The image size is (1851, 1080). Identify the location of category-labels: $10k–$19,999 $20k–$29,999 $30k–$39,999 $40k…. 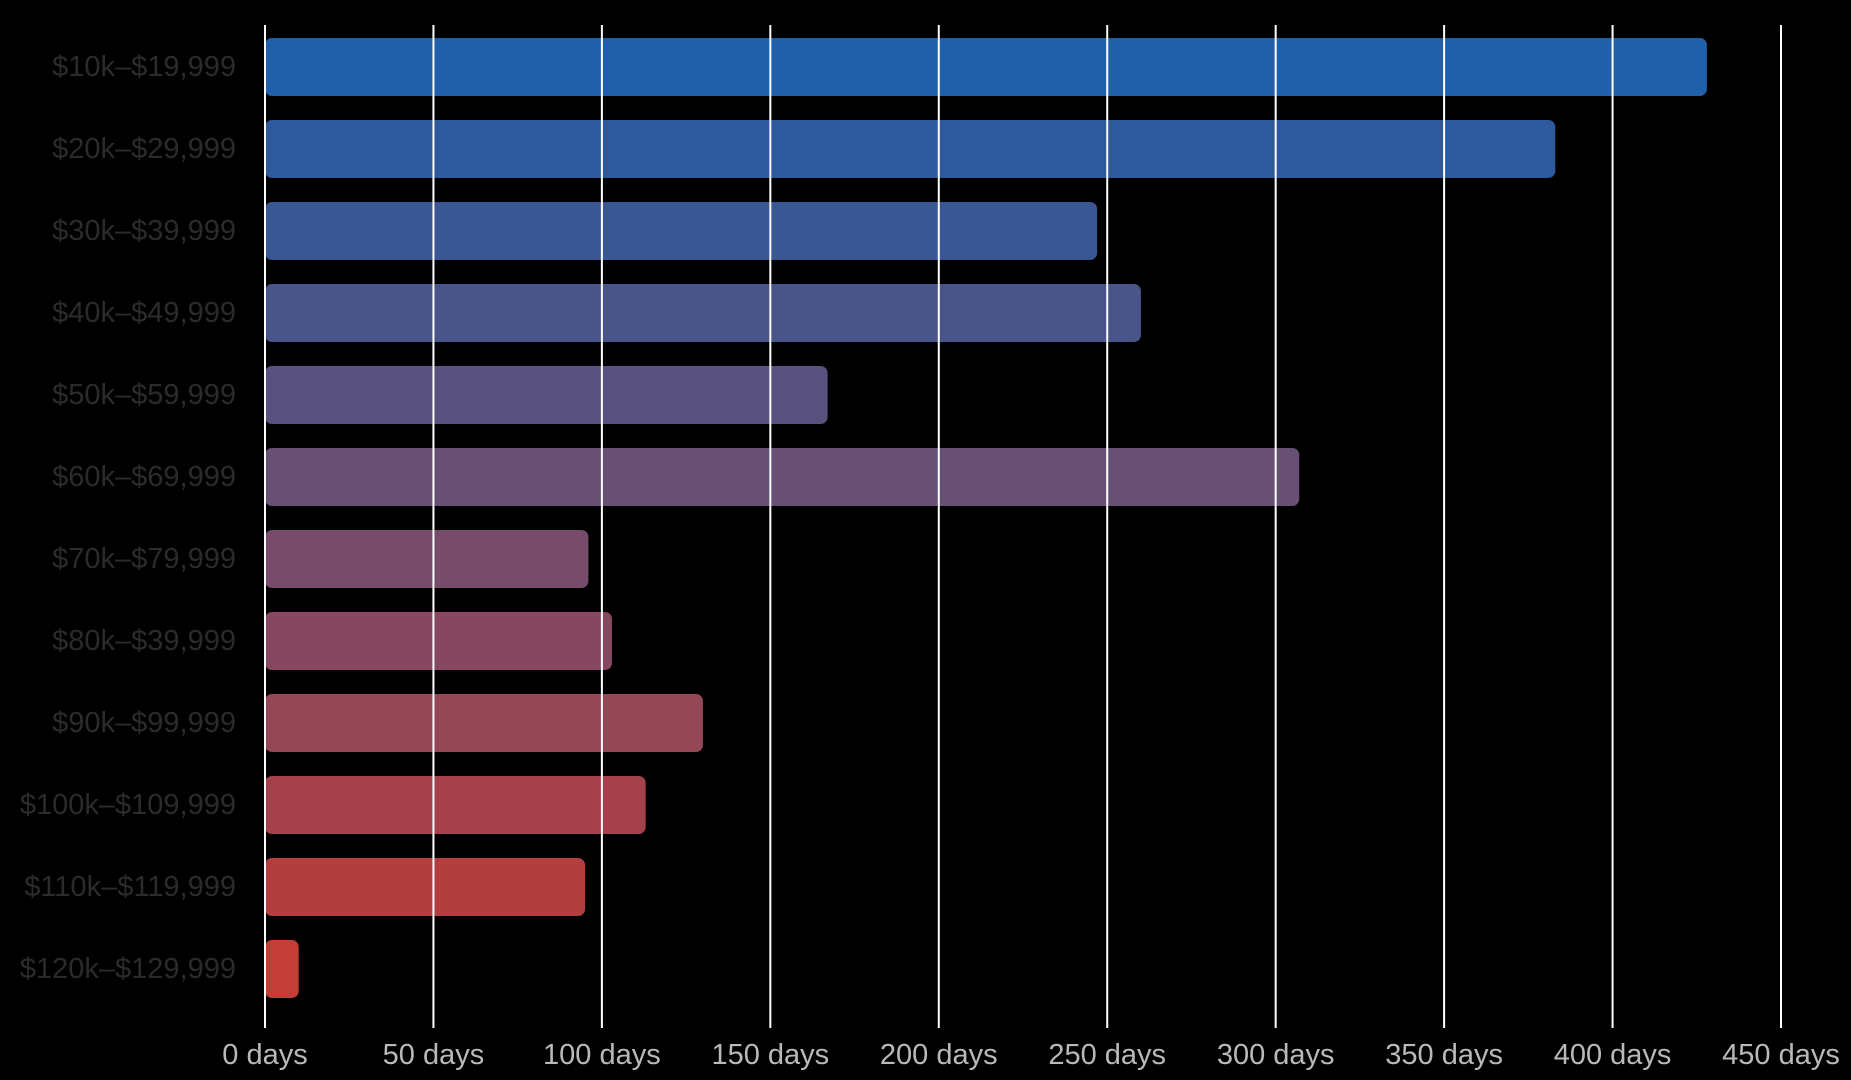
(128, 518).